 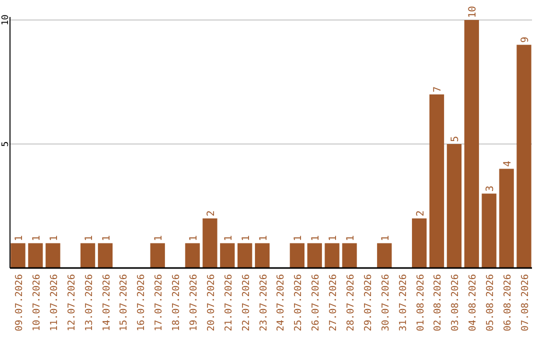 What do you see at coordinates (351, 303) in the screenshot?
I see `x-tick-label: 28.07.2026` at bounding box center [351, 303].